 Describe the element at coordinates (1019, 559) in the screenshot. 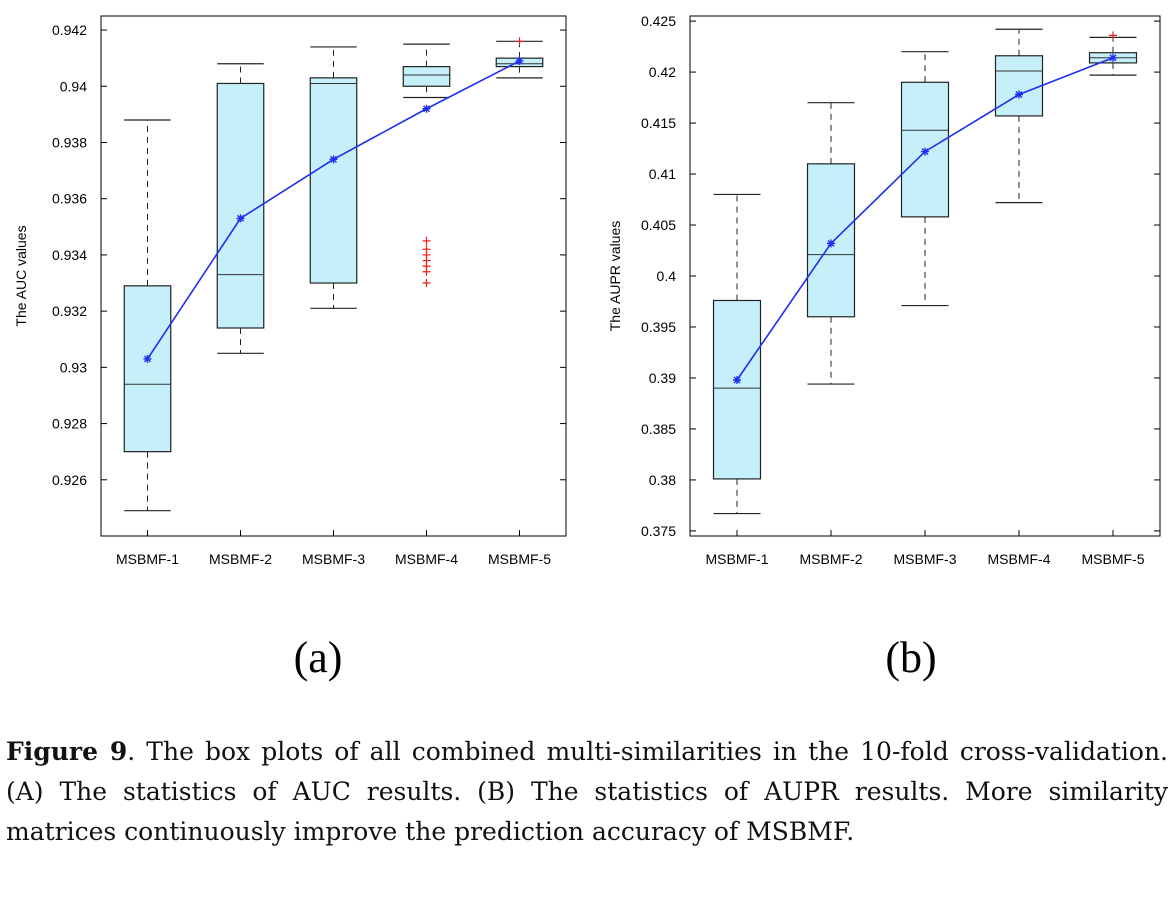

I see `aupr-category-label: MSBMF-4` at that location.